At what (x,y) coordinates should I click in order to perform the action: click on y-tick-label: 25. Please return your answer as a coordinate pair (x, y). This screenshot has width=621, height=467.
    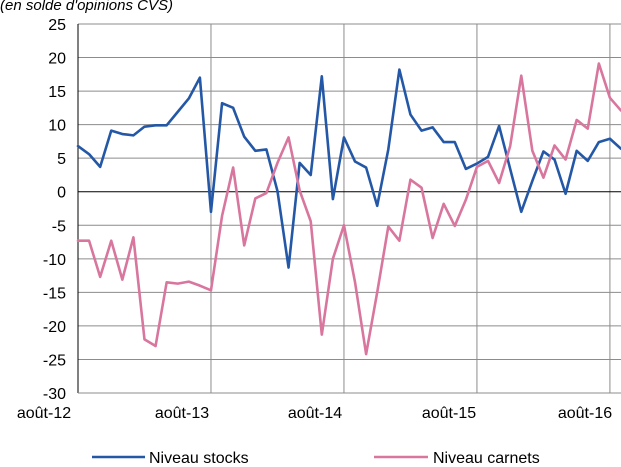
    Looking at the image, I should click on (57, 25).